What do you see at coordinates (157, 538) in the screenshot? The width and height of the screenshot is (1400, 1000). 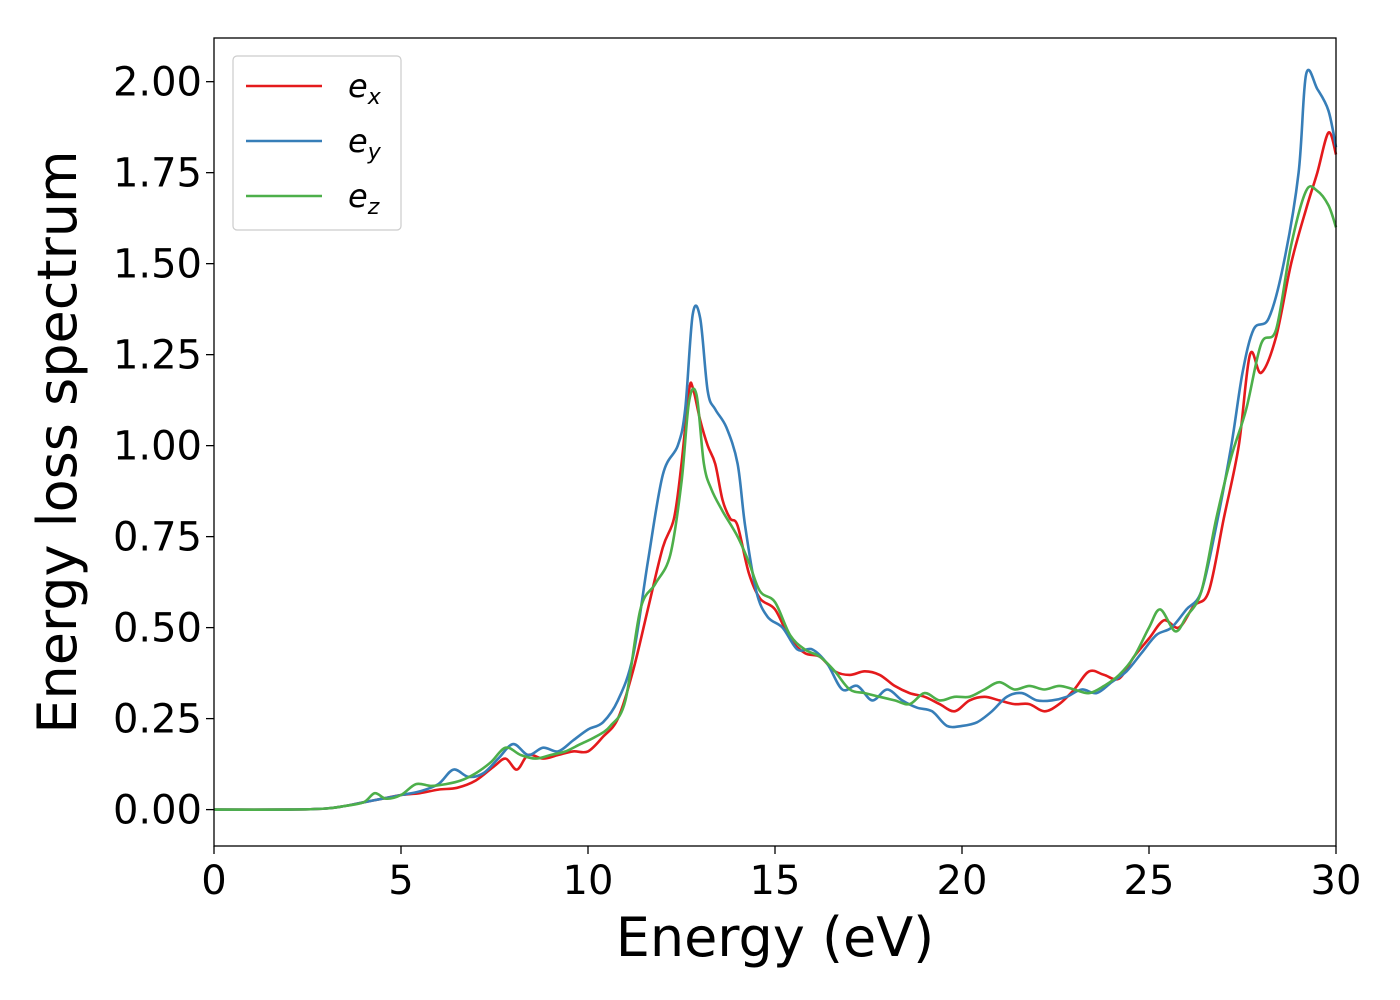 I see `y-tick-label: 0.75` at bounding box center [157, 538].